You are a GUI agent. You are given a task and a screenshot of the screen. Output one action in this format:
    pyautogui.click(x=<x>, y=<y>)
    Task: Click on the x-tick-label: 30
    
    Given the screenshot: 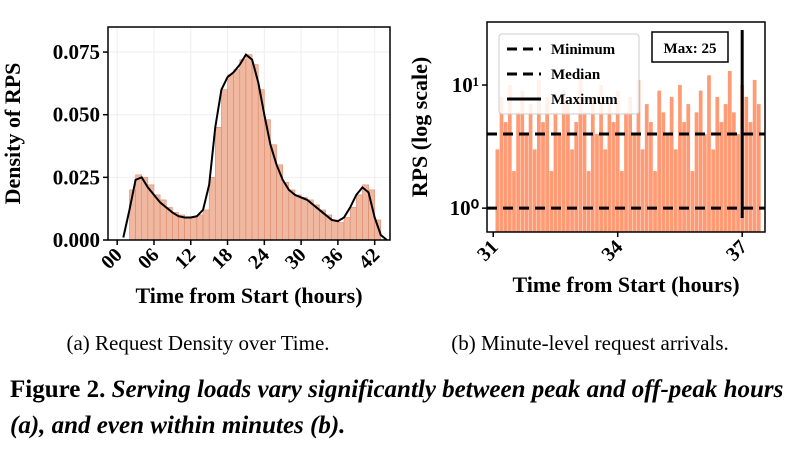 What is the action you would take?
    pyautogui.click(x=296, y=259)
    